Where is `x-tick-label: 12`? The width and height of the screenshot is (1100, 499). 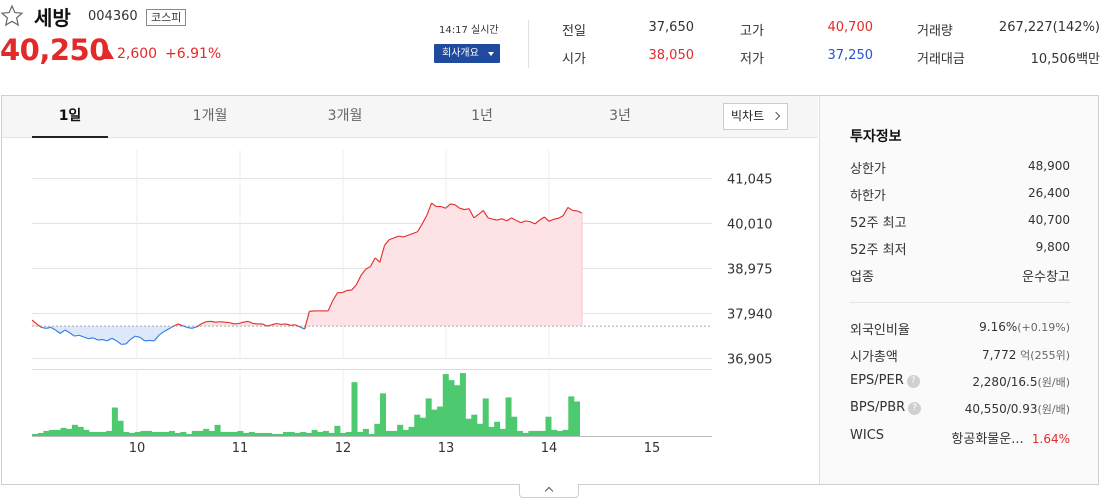 x-tick-label: 12 is located at coordinates (343, 448).